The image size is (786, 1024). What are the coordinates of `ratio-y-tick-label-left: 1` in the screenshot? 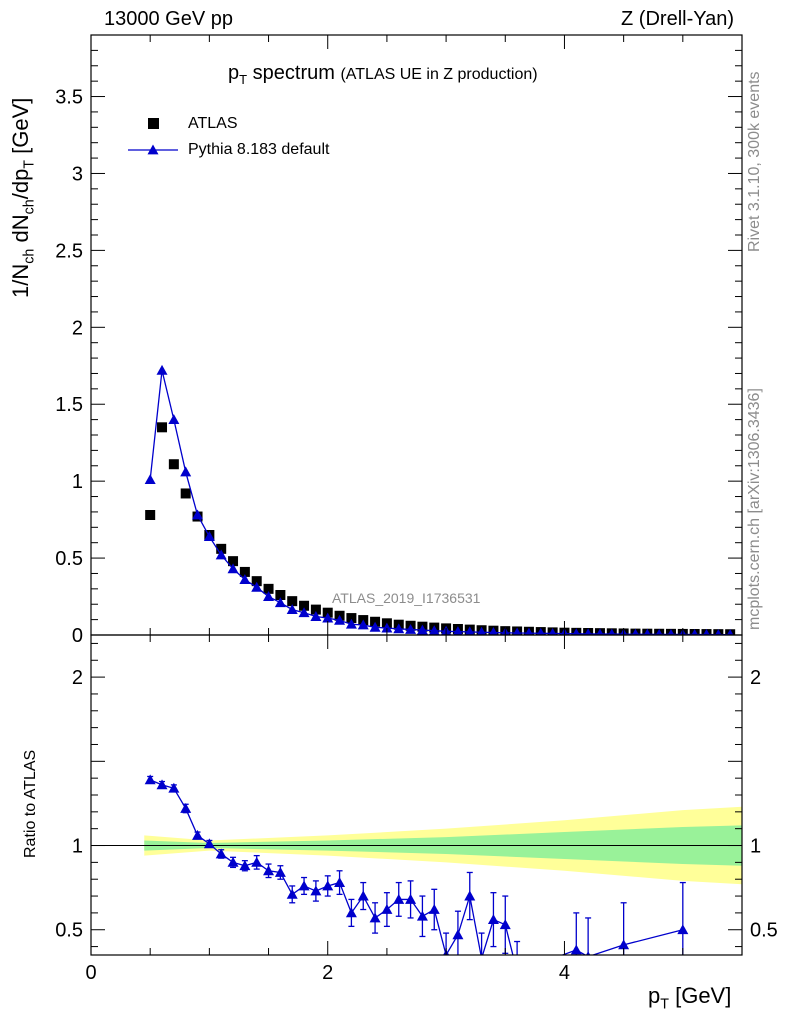 It's located at (77, 847).